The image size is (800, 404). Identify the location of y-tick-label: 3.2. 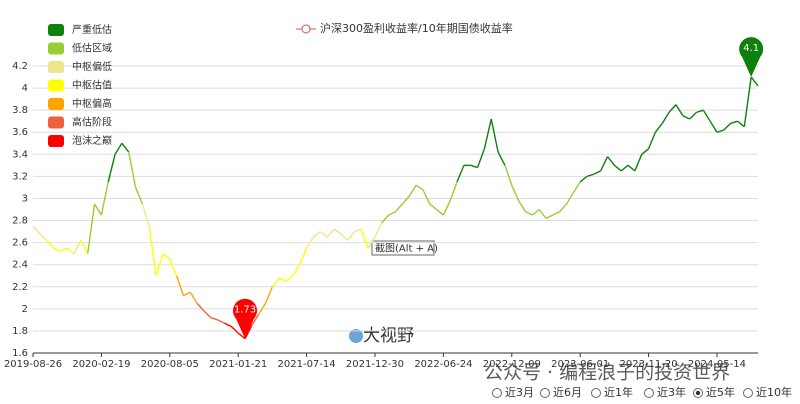
(20, 176).